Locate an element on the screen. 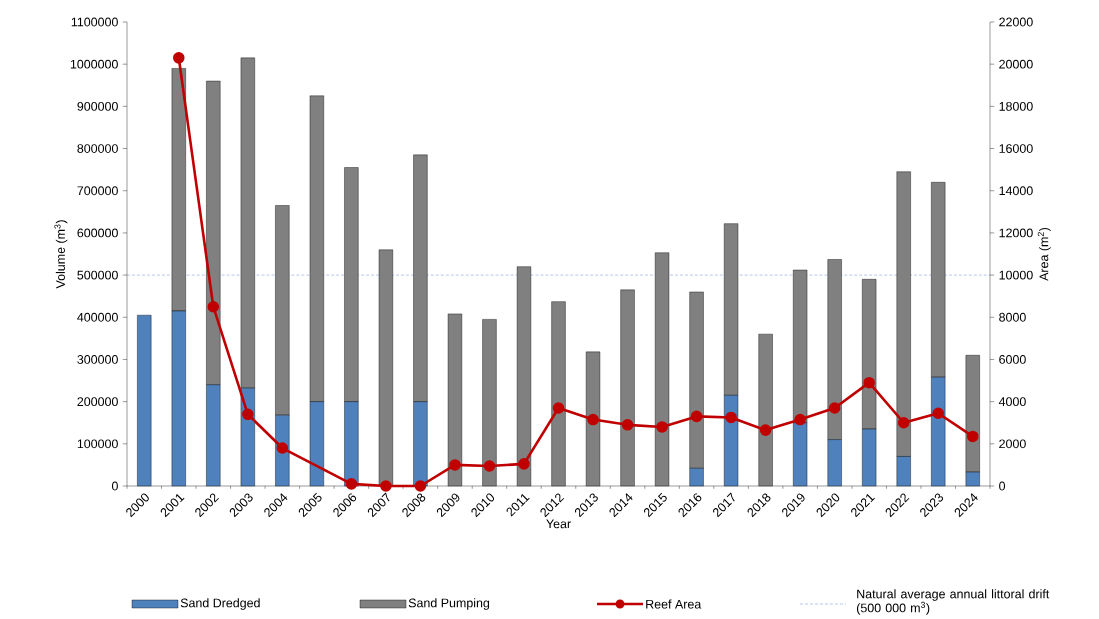 The width and height of the screenshot is (1099, 619). y2-tick-label: 14000 is located at coordinates (1016, 191).